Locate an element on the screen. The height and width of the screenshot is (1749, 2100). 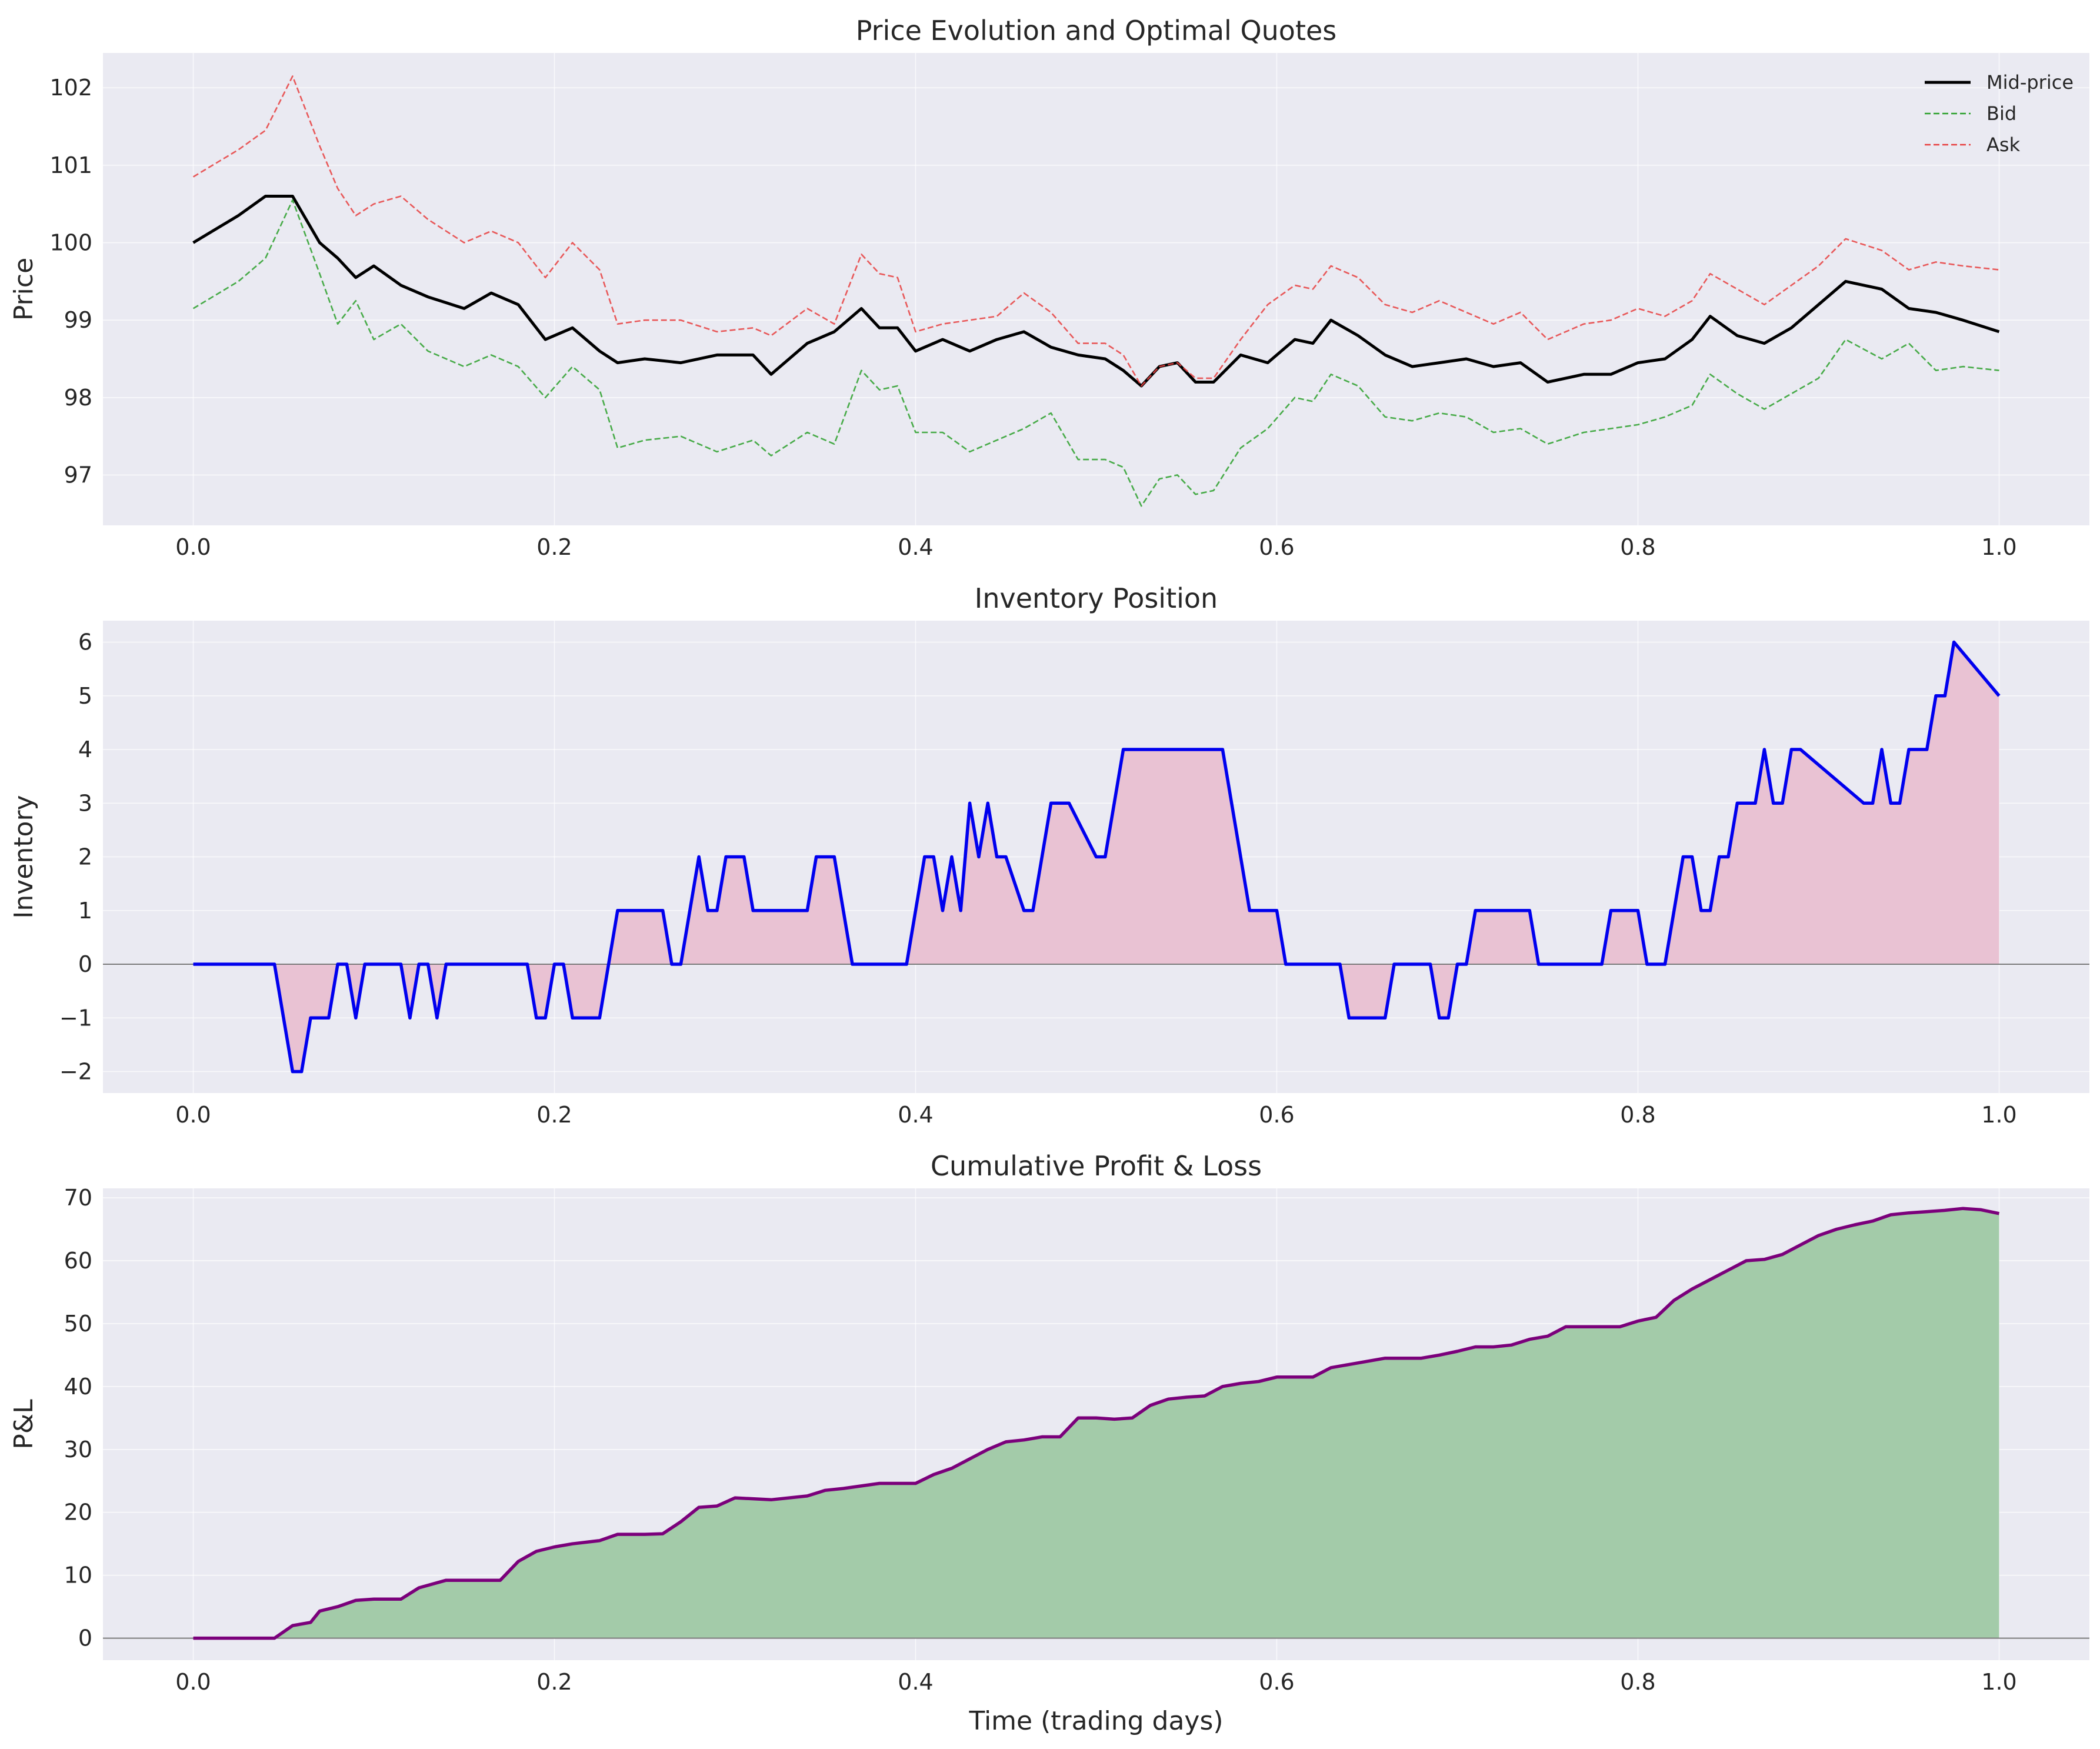
y-tick-label: −2 is located at coordinates (75, 1072).